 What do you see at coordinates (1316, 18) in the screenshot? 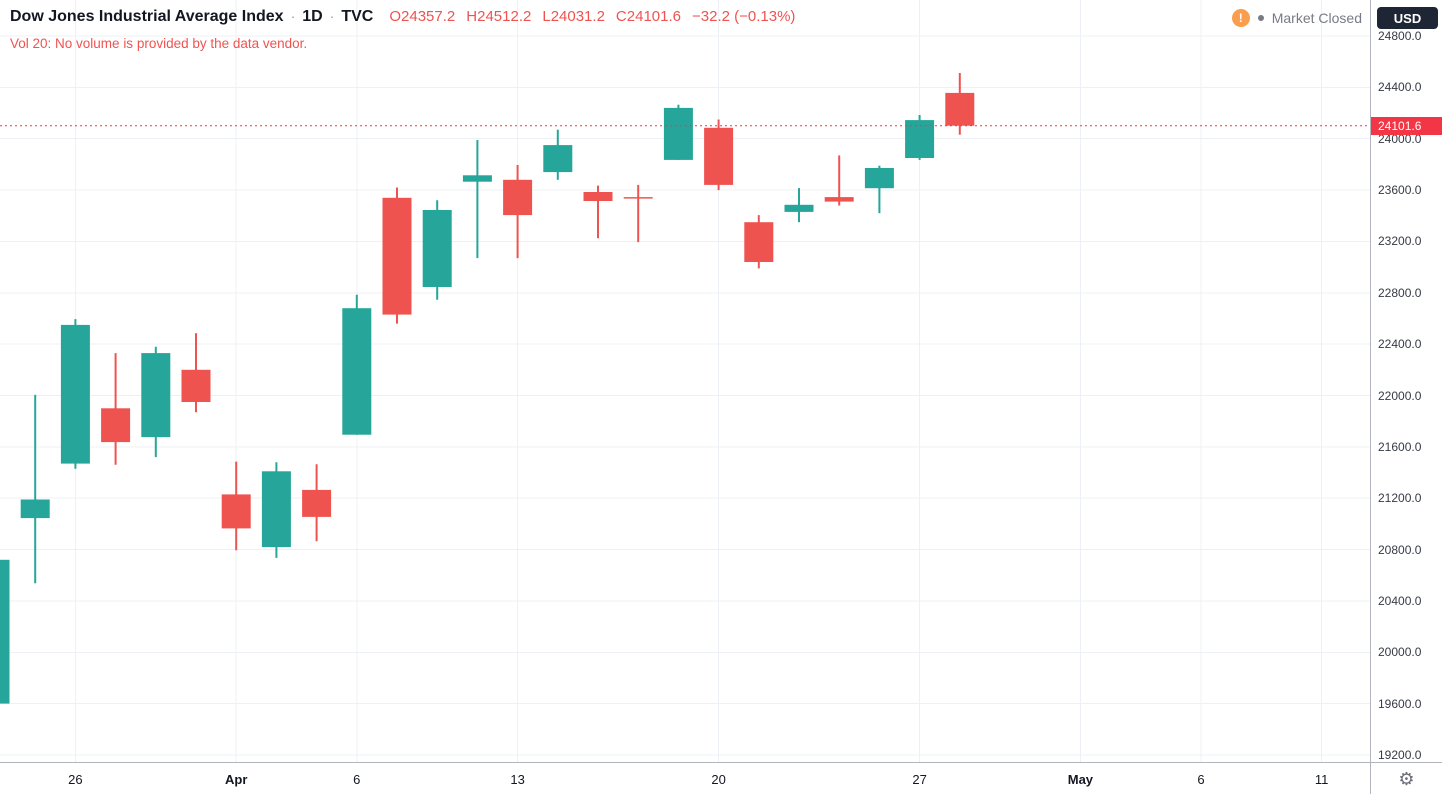
I see `market-status-text: Market Closed` at bounding box center [1316, 18].